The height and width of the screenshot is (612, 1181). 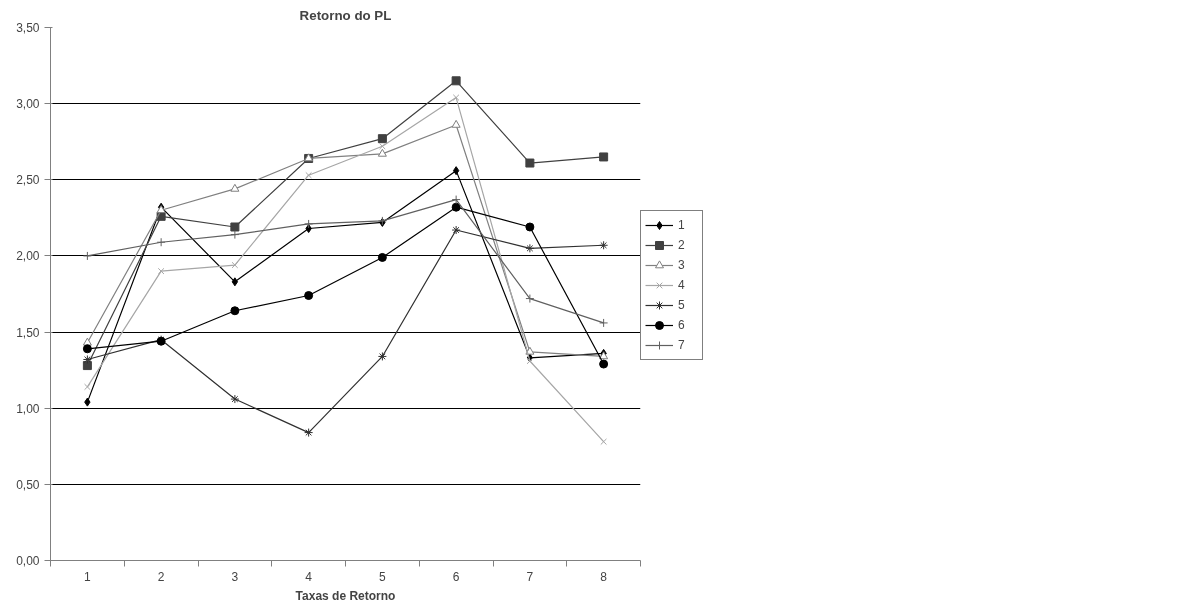 What do you see at coordinates (682, 245) in the screenshot?
I see `legend-label: 2` at bounding box center [682, 245].